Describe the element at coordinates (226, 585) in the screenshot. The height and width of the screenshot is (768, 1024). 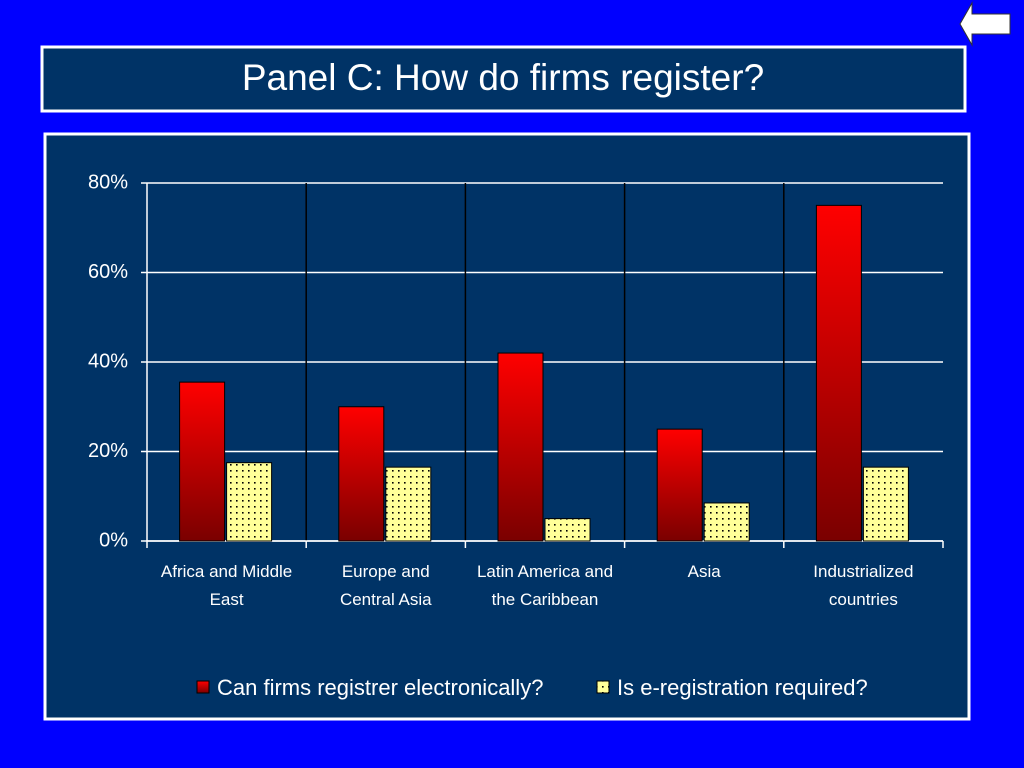
I see `x-tick-label: Africa and Middle East` at that location.